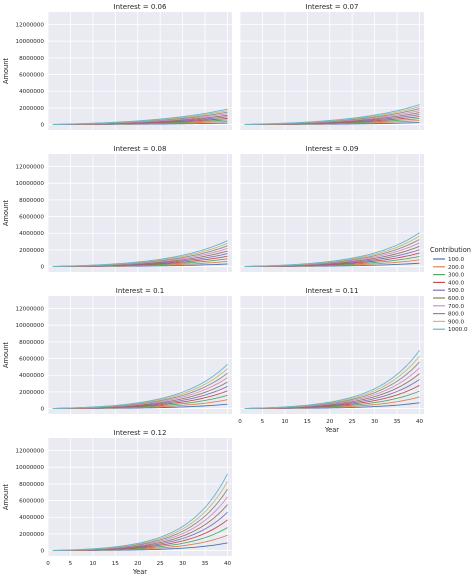  Describe the element at coordinates (456, 291) in the screenshot. I see `legend-label: 500.0` at that location.